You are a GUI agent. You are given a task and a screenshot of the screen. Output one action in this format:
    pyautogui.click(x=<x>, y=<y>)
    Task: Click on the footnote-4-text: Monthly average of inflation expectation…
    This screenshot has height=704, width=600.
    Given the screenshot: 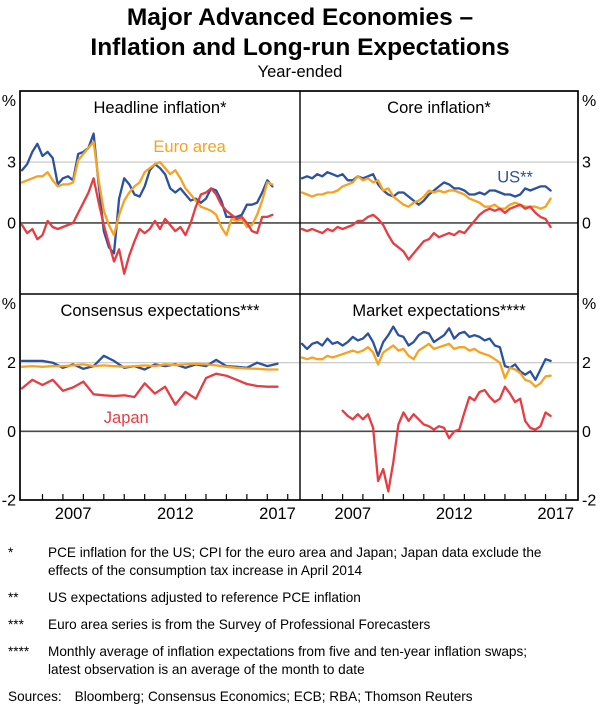 What is the action you would take?
    pyautogui.click(x=288, y=660)
    